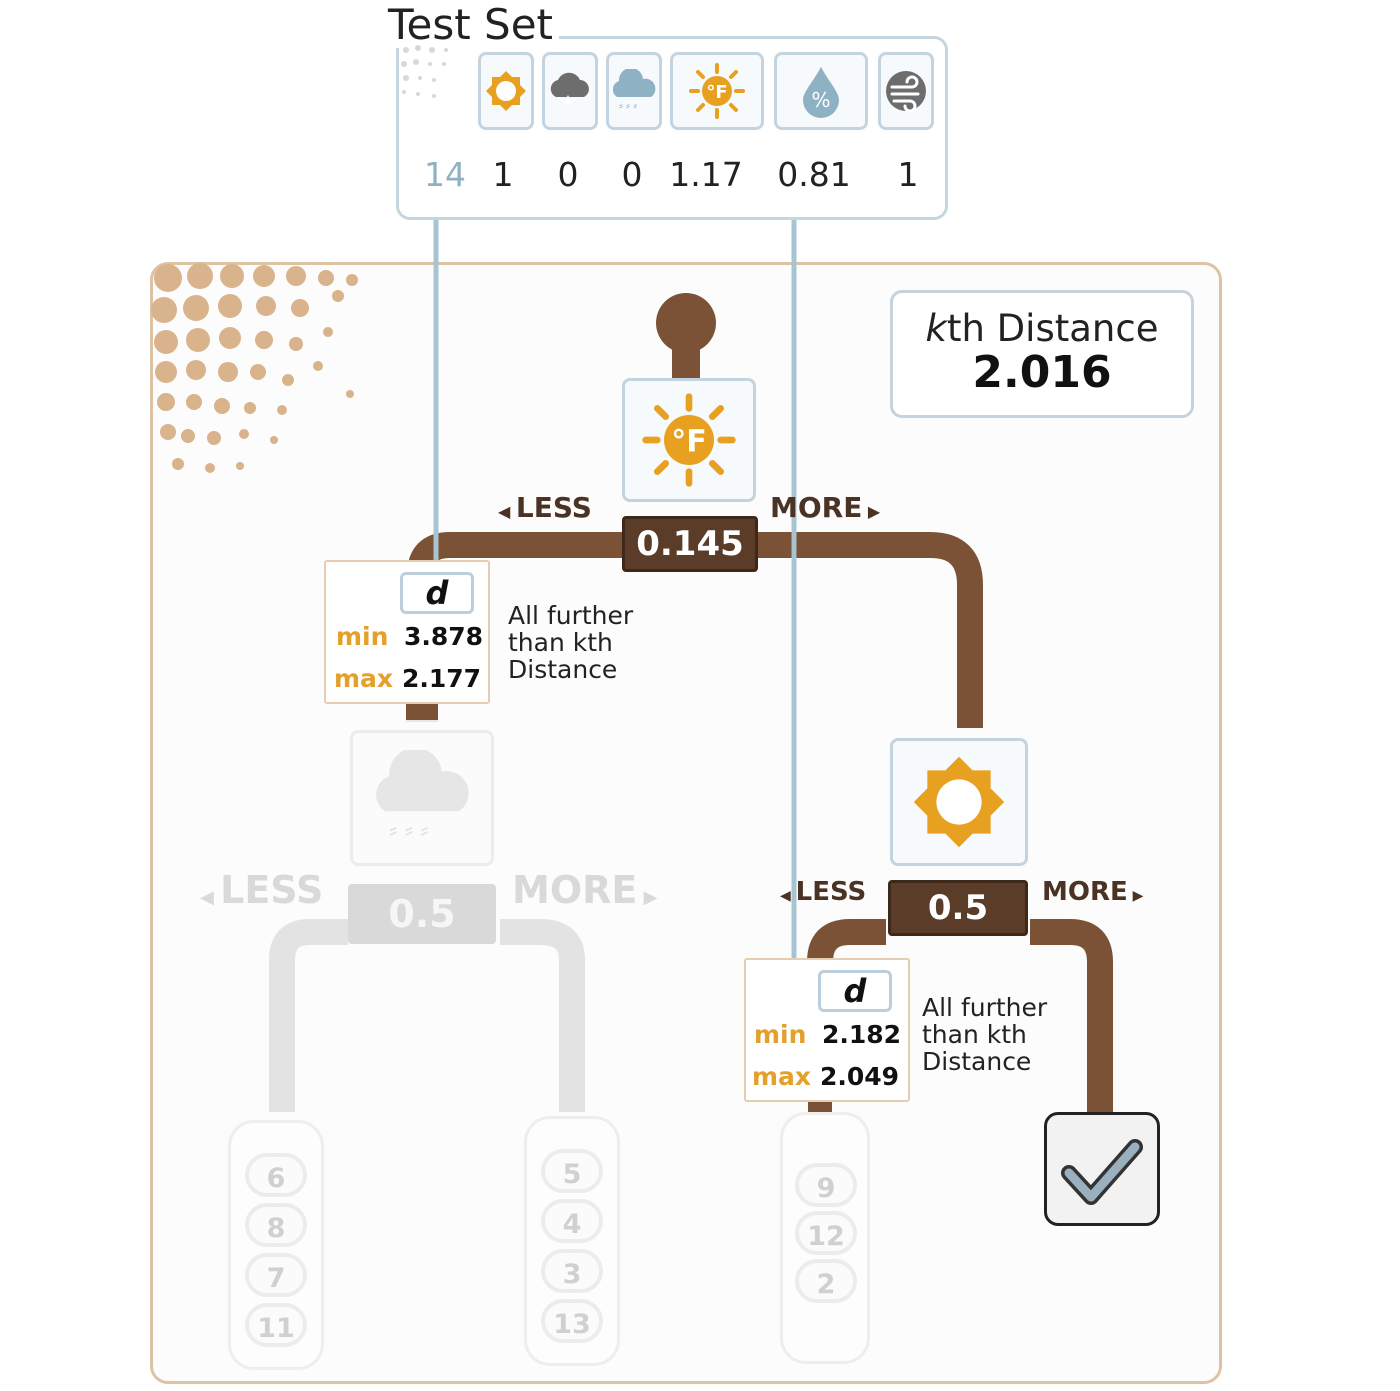 Image resolution: width=1400 pixels, height=1391 pixels. I want to click on wind-icon, so click(906, 91).